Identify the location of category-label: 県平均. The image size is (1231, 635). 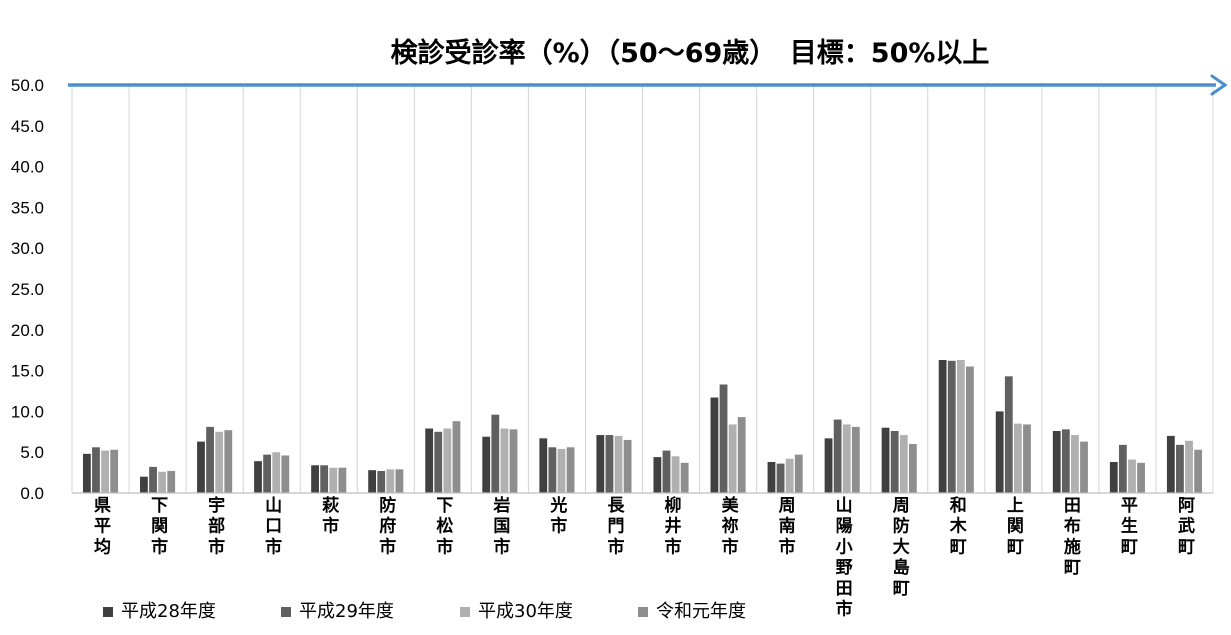
(102, 526).